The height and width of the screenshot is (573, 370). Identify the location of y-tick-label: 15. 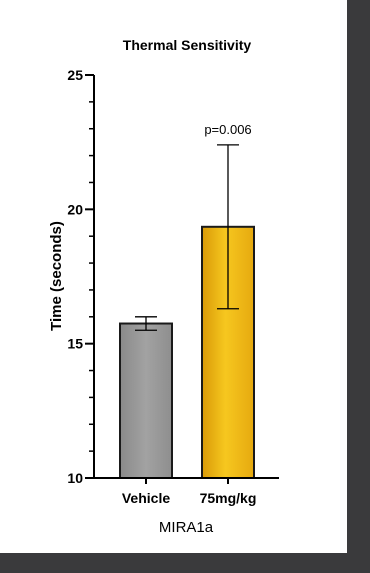
(75, 344).